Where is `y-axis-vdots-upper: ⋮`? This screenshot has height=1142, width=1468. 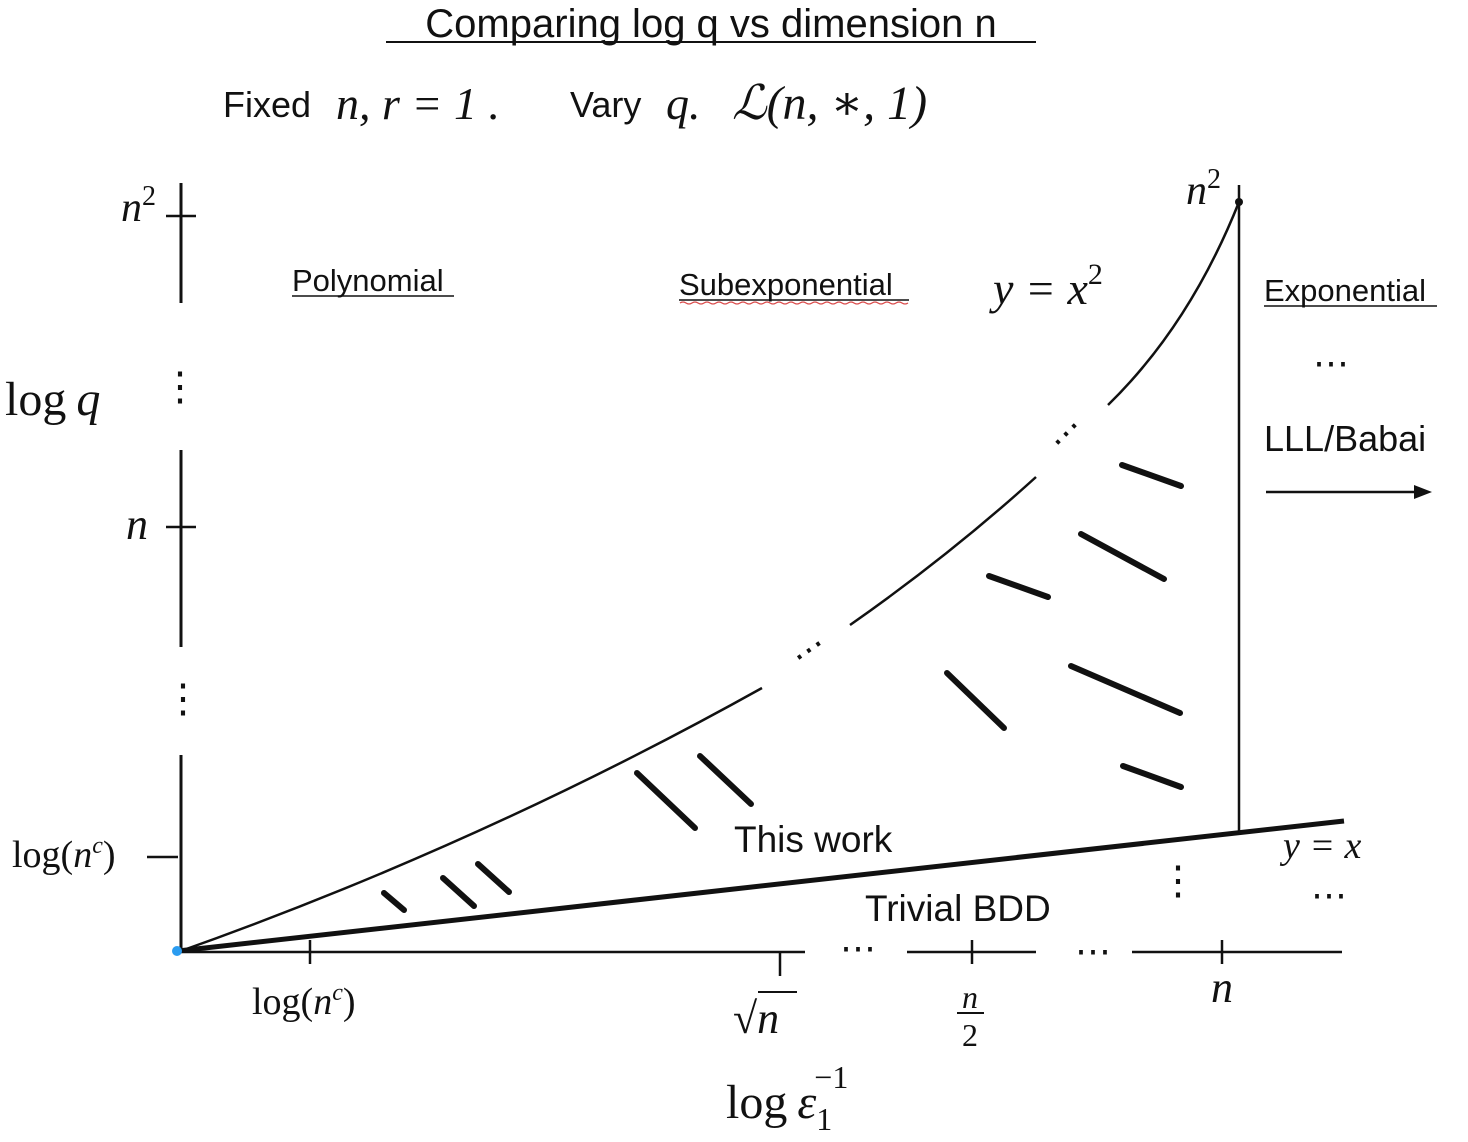 y-axis-vdots-upper: ⋮ is located at coordinates (180, 386).